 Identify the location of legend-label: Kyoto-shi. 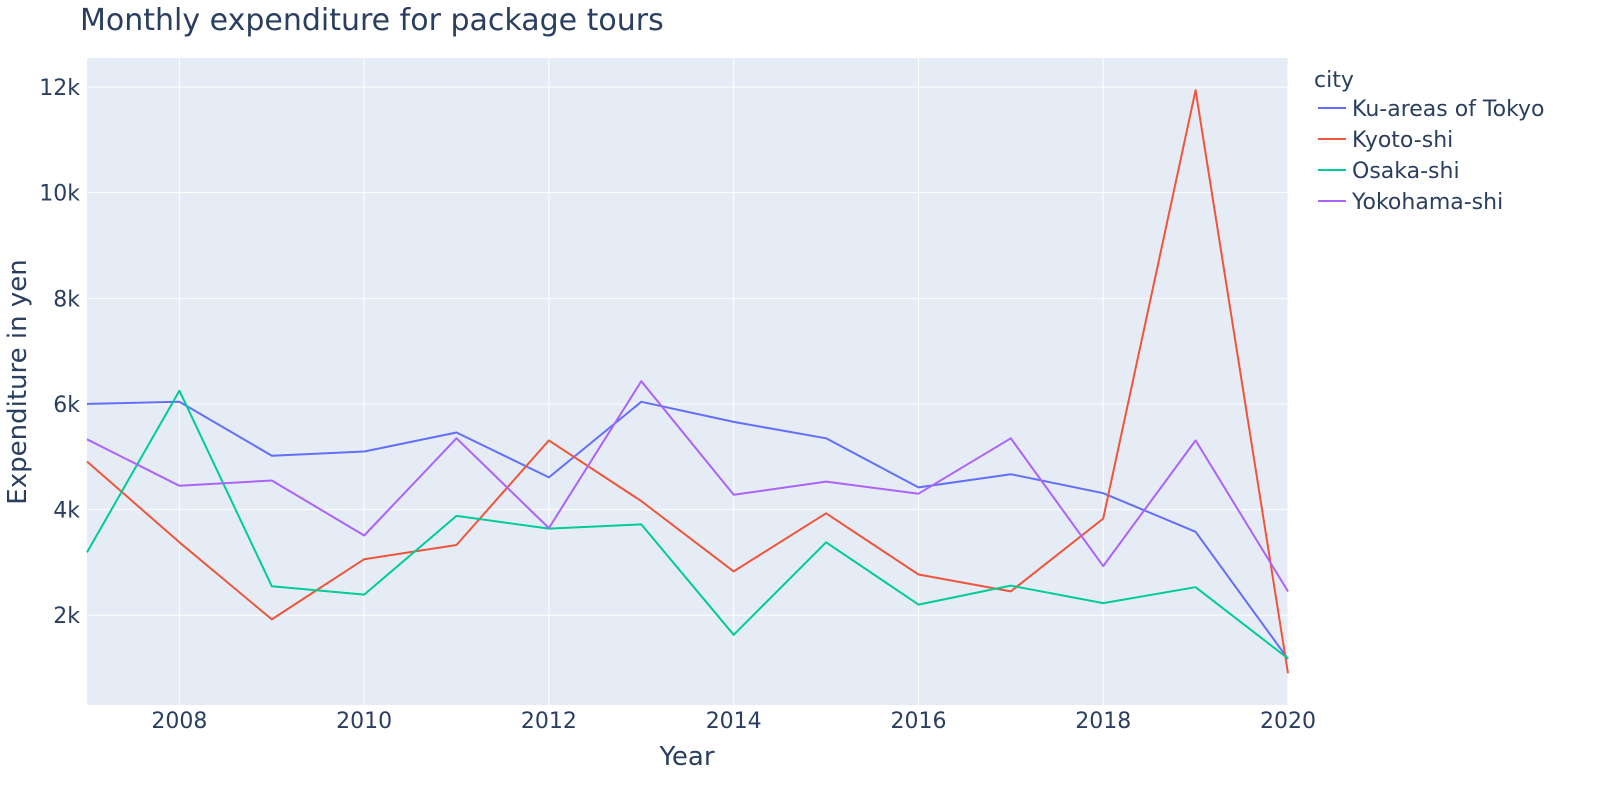
(1402, 140).